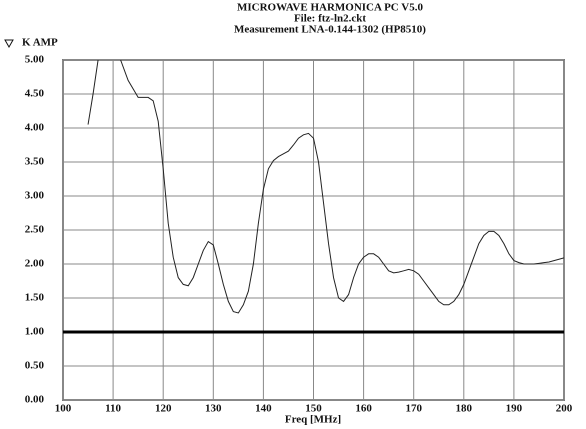 The height and width of the screenshot is (429, 586). What do you see at coordinates (464, 409) in the screenshot?
I see `x-tick-label: 180` at bounding box center [464, 409].